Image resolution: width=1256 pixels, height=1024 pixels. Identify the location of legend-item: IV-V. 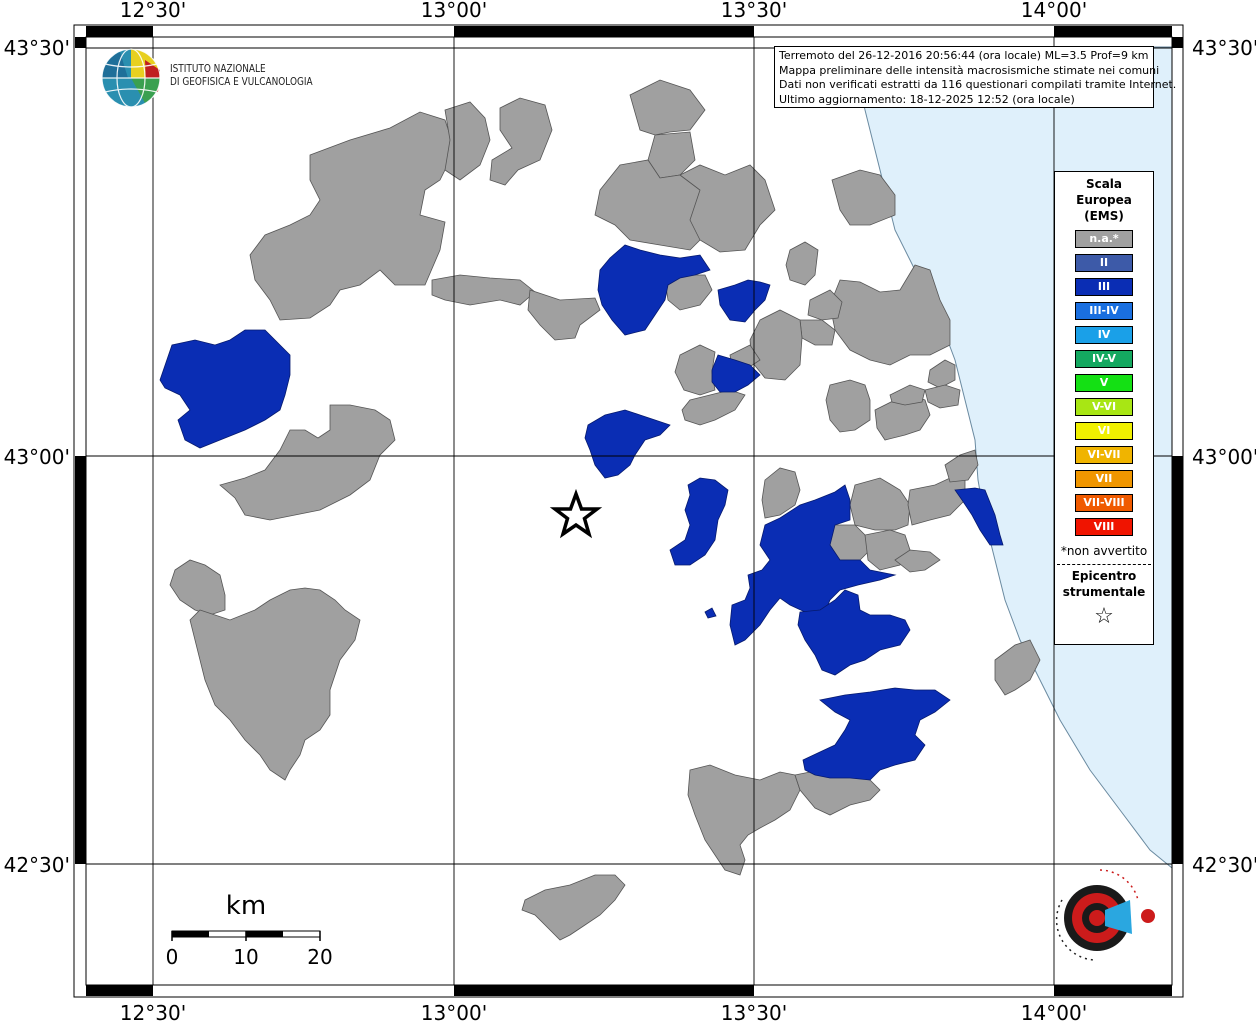
(1104, 359).